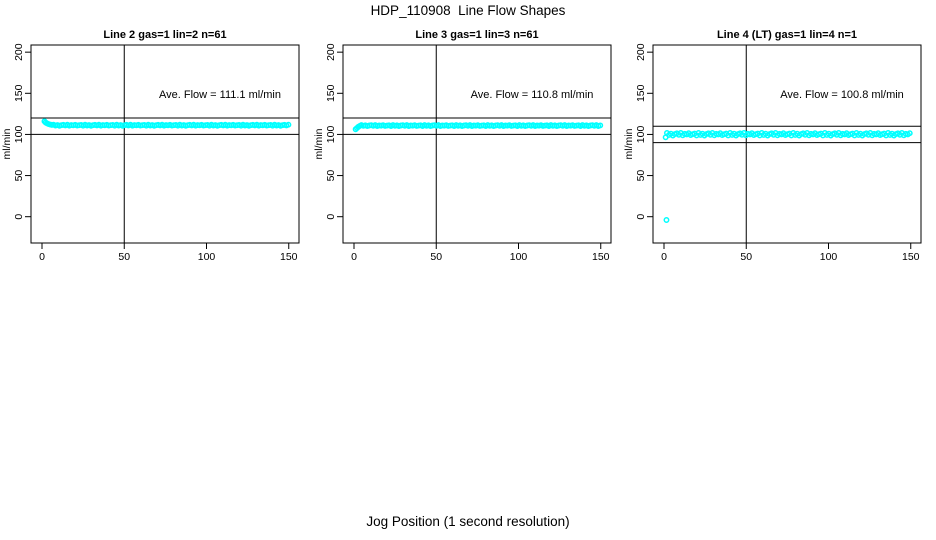 The height and width of the screenshot is (540, 936). What do you see at coordinates (468, 521) in the screenshot?
I see `x-axis-caption: Jog Position (1 second resolution)` at bounding box center [468, 521].